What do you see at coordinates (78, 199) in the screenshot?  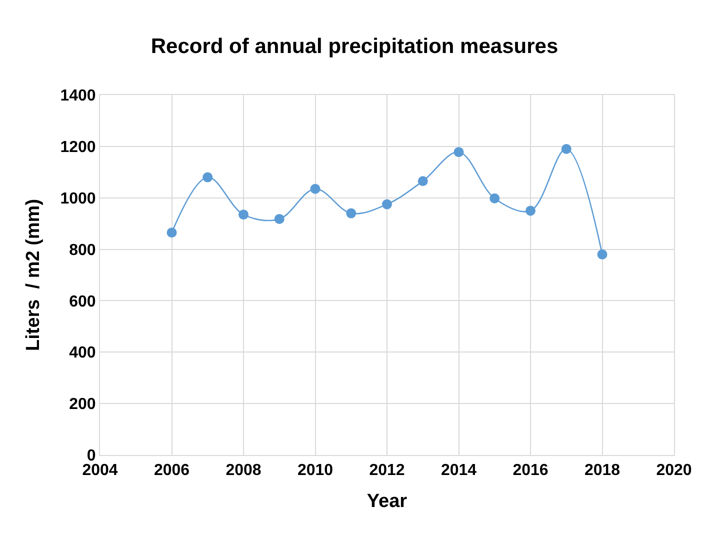 I see `y-tick-label: 1000` at bounding box center [78, 199].